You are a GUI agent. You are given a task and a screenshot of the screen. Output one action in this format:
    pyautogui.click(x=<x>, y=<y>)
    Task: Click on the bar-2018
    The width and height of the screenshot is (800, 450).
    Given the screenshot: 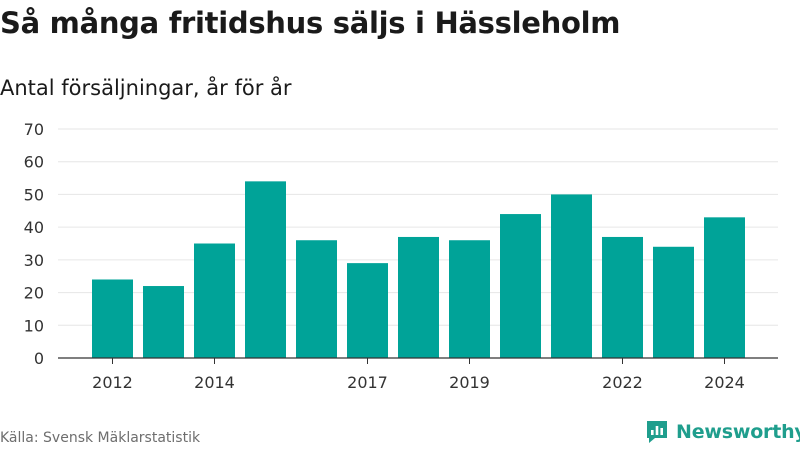 What is the action you would take?
    pyautogui.click(x=418, y=297)
    